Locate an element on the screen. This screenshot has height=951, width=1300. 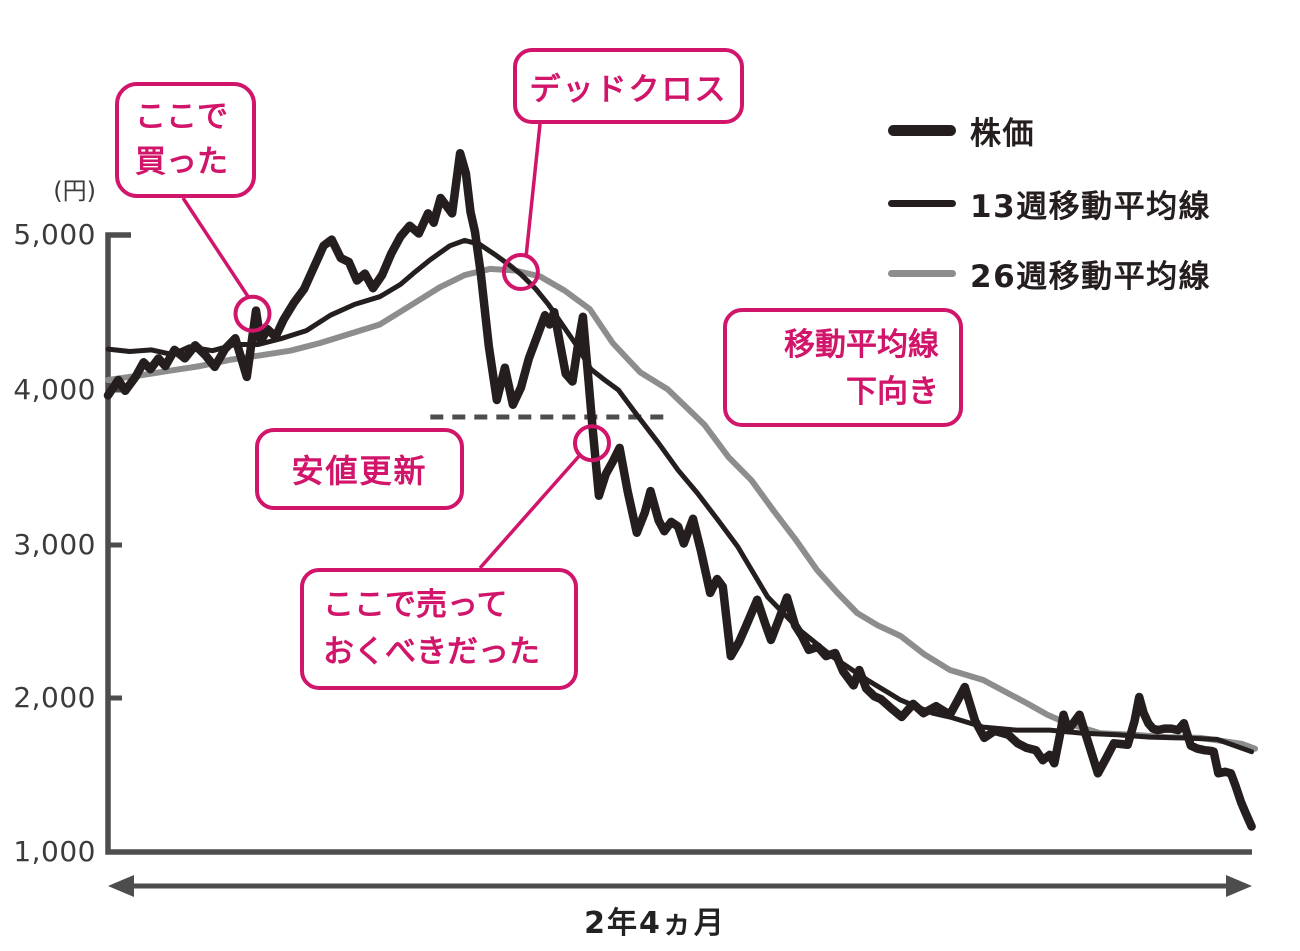
y-tick-label-4000: 4,000 is located at coordinates (54, 389).